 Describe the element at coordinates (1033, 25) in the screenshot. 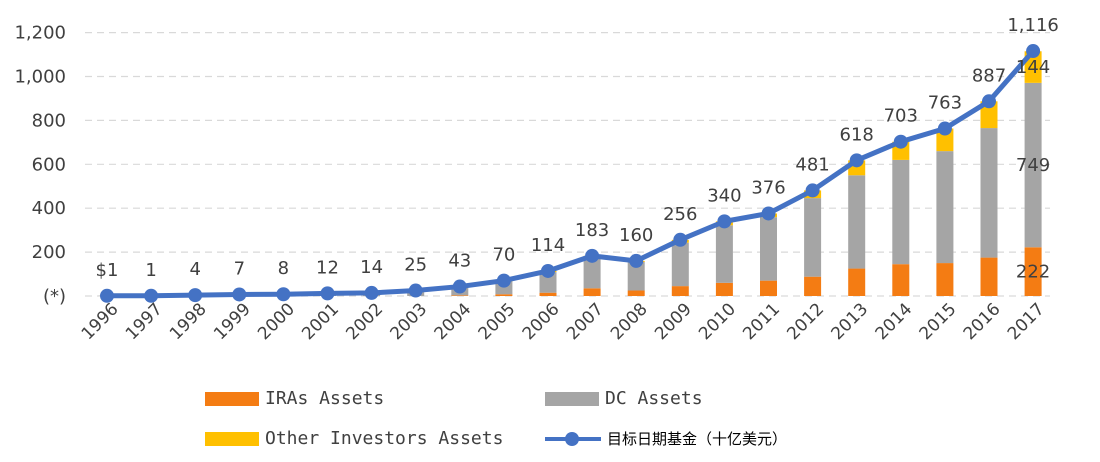

I see `data-label: 1,116` at that location.